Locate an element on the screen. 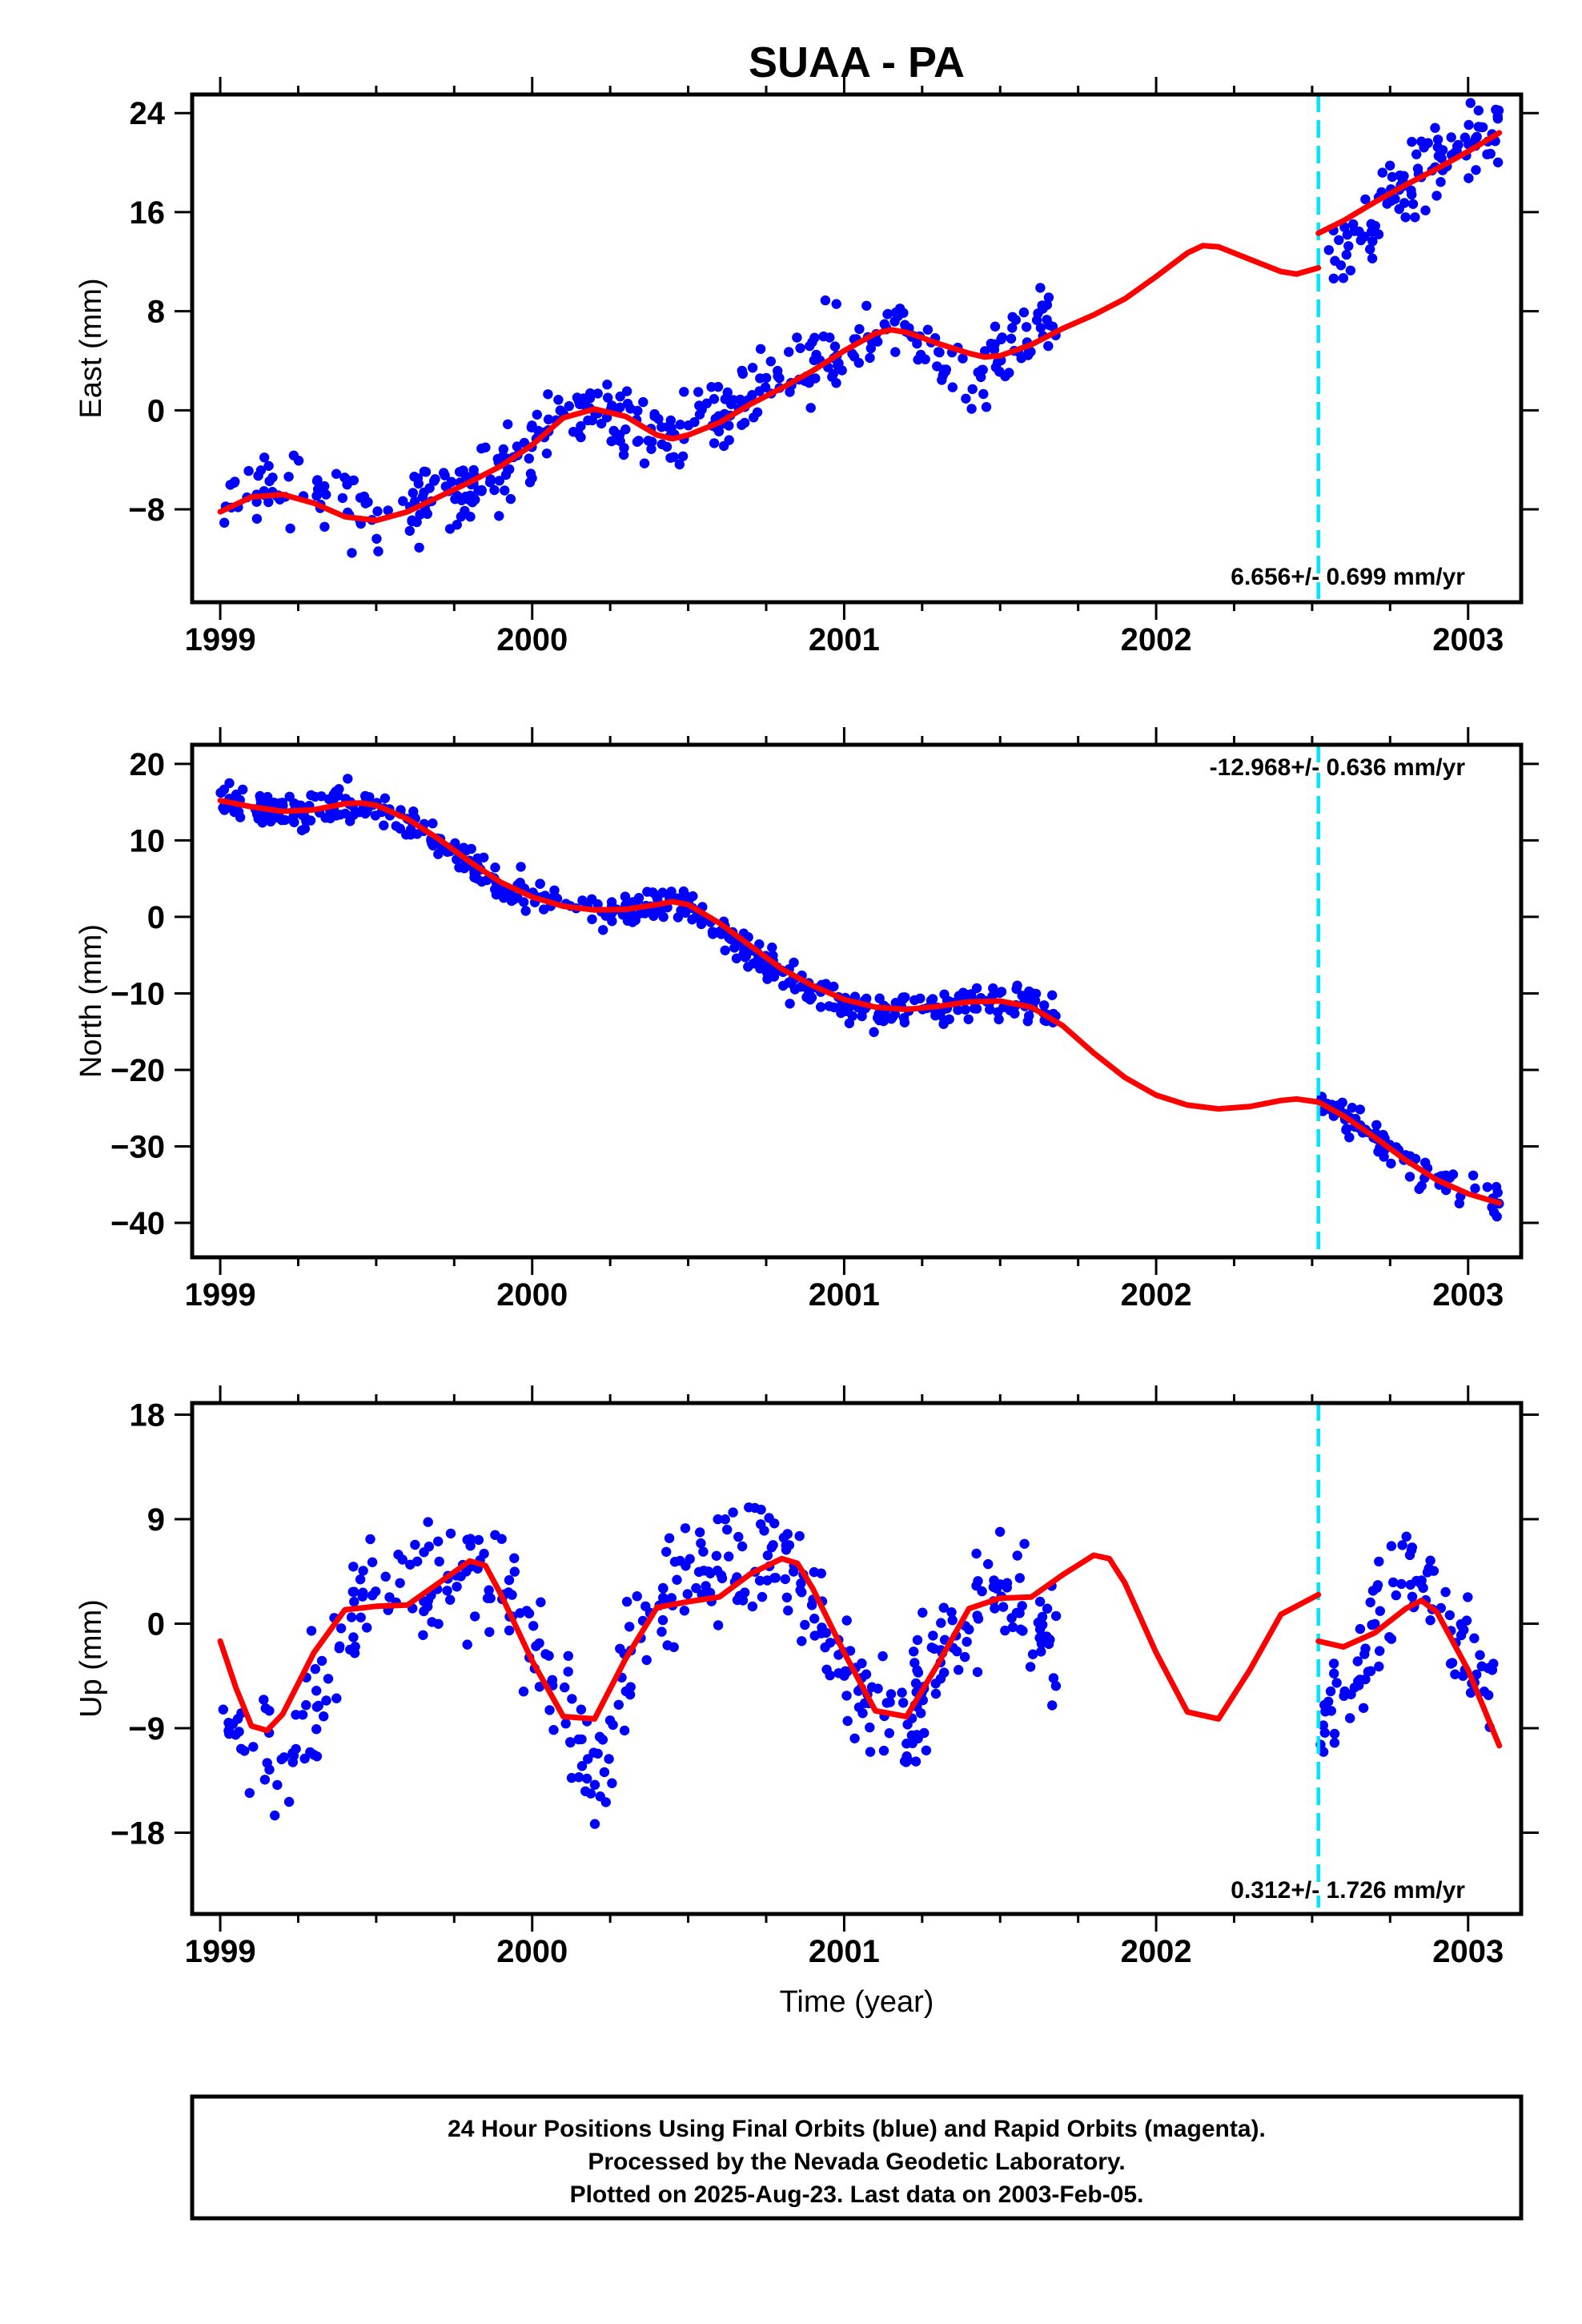 The height and width of the screenshot is (2324, 1582). y-axis-title: Up (mm) is located at coordinates (91, 1659).